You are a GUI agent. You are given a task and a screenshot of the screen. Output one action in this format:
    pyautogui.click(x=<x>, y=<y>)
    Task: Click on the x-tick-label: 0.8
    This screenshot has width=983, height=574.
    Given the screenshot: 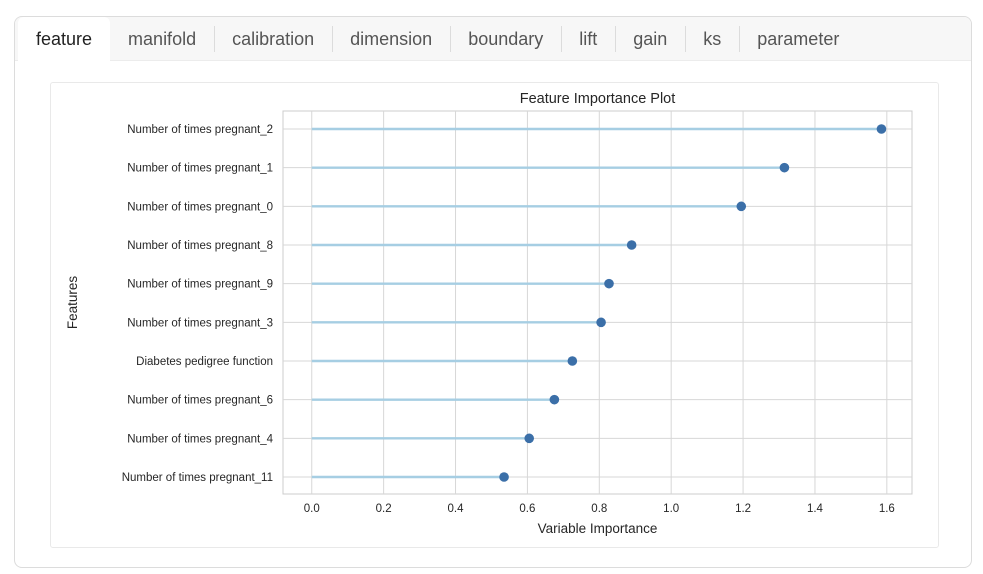 What is the action you would take?
    pyautogui.click(x=599, y=509)
    